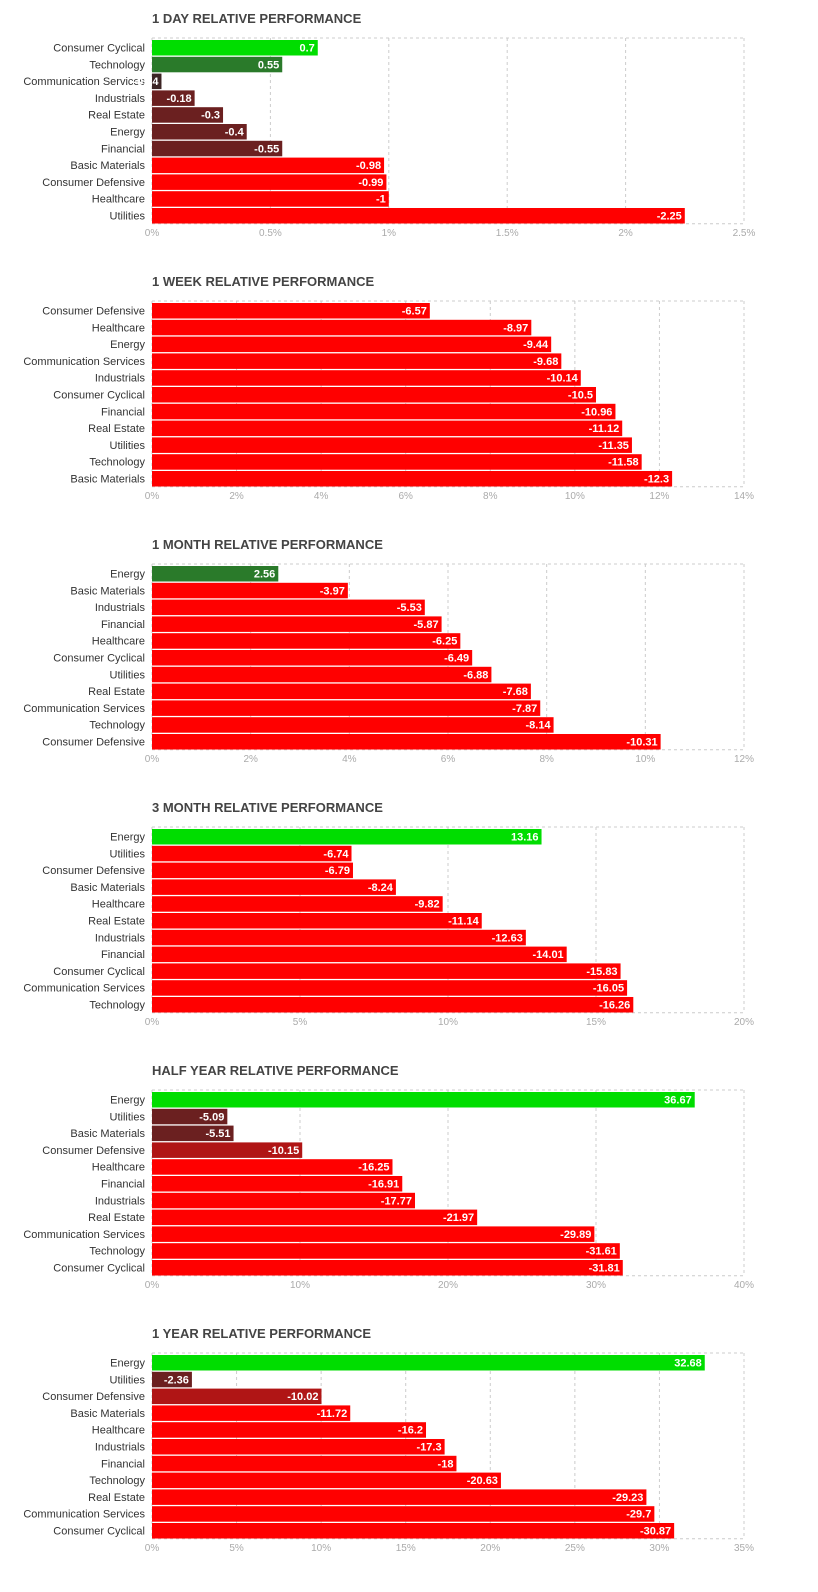  What do you see at coordinates (355, 428) in the screenshot?
I see `bar-row: Real Estate -11.12` at bounding box center [355, 428].